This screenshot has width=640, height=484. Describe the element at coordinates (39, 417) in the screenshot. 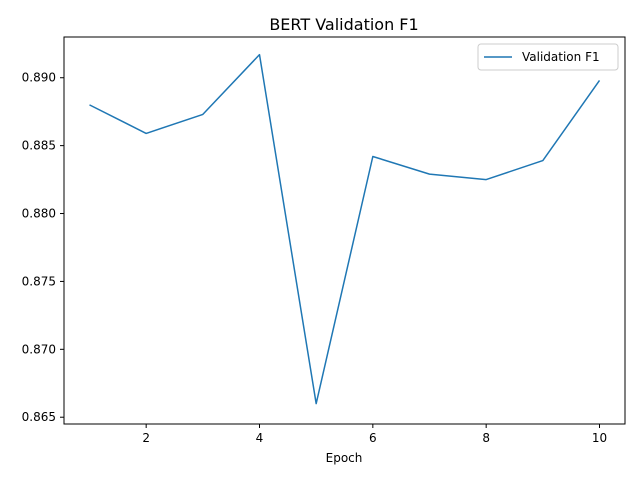

I see `y-tick-label: 0.865` at that location.